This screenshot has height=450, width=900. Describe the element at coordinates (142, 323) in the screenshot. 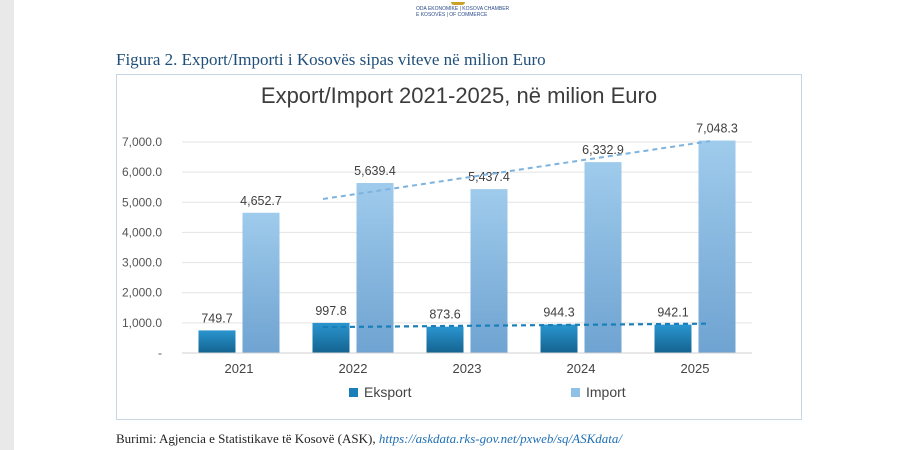

I see `y-tick-label: 1,000.0` at that location.